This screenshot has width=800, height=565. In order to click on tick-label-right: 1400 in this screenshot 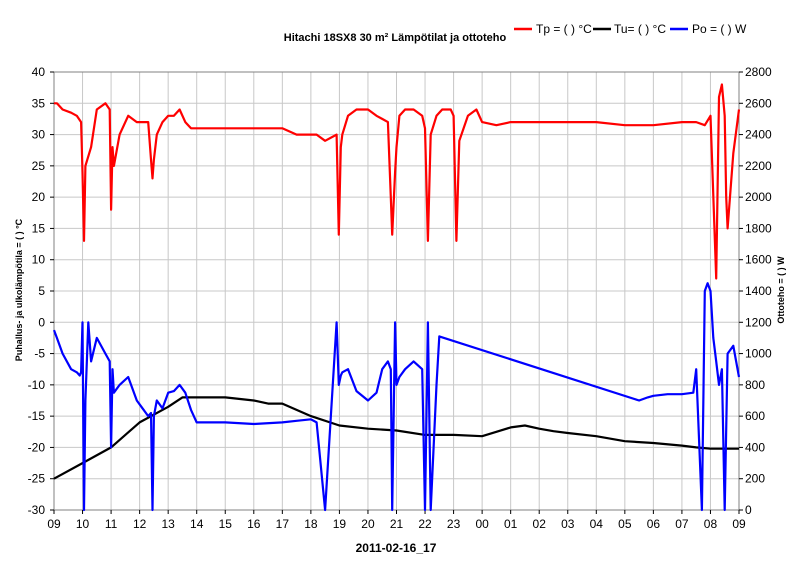, I will do `click(758, 291)`.